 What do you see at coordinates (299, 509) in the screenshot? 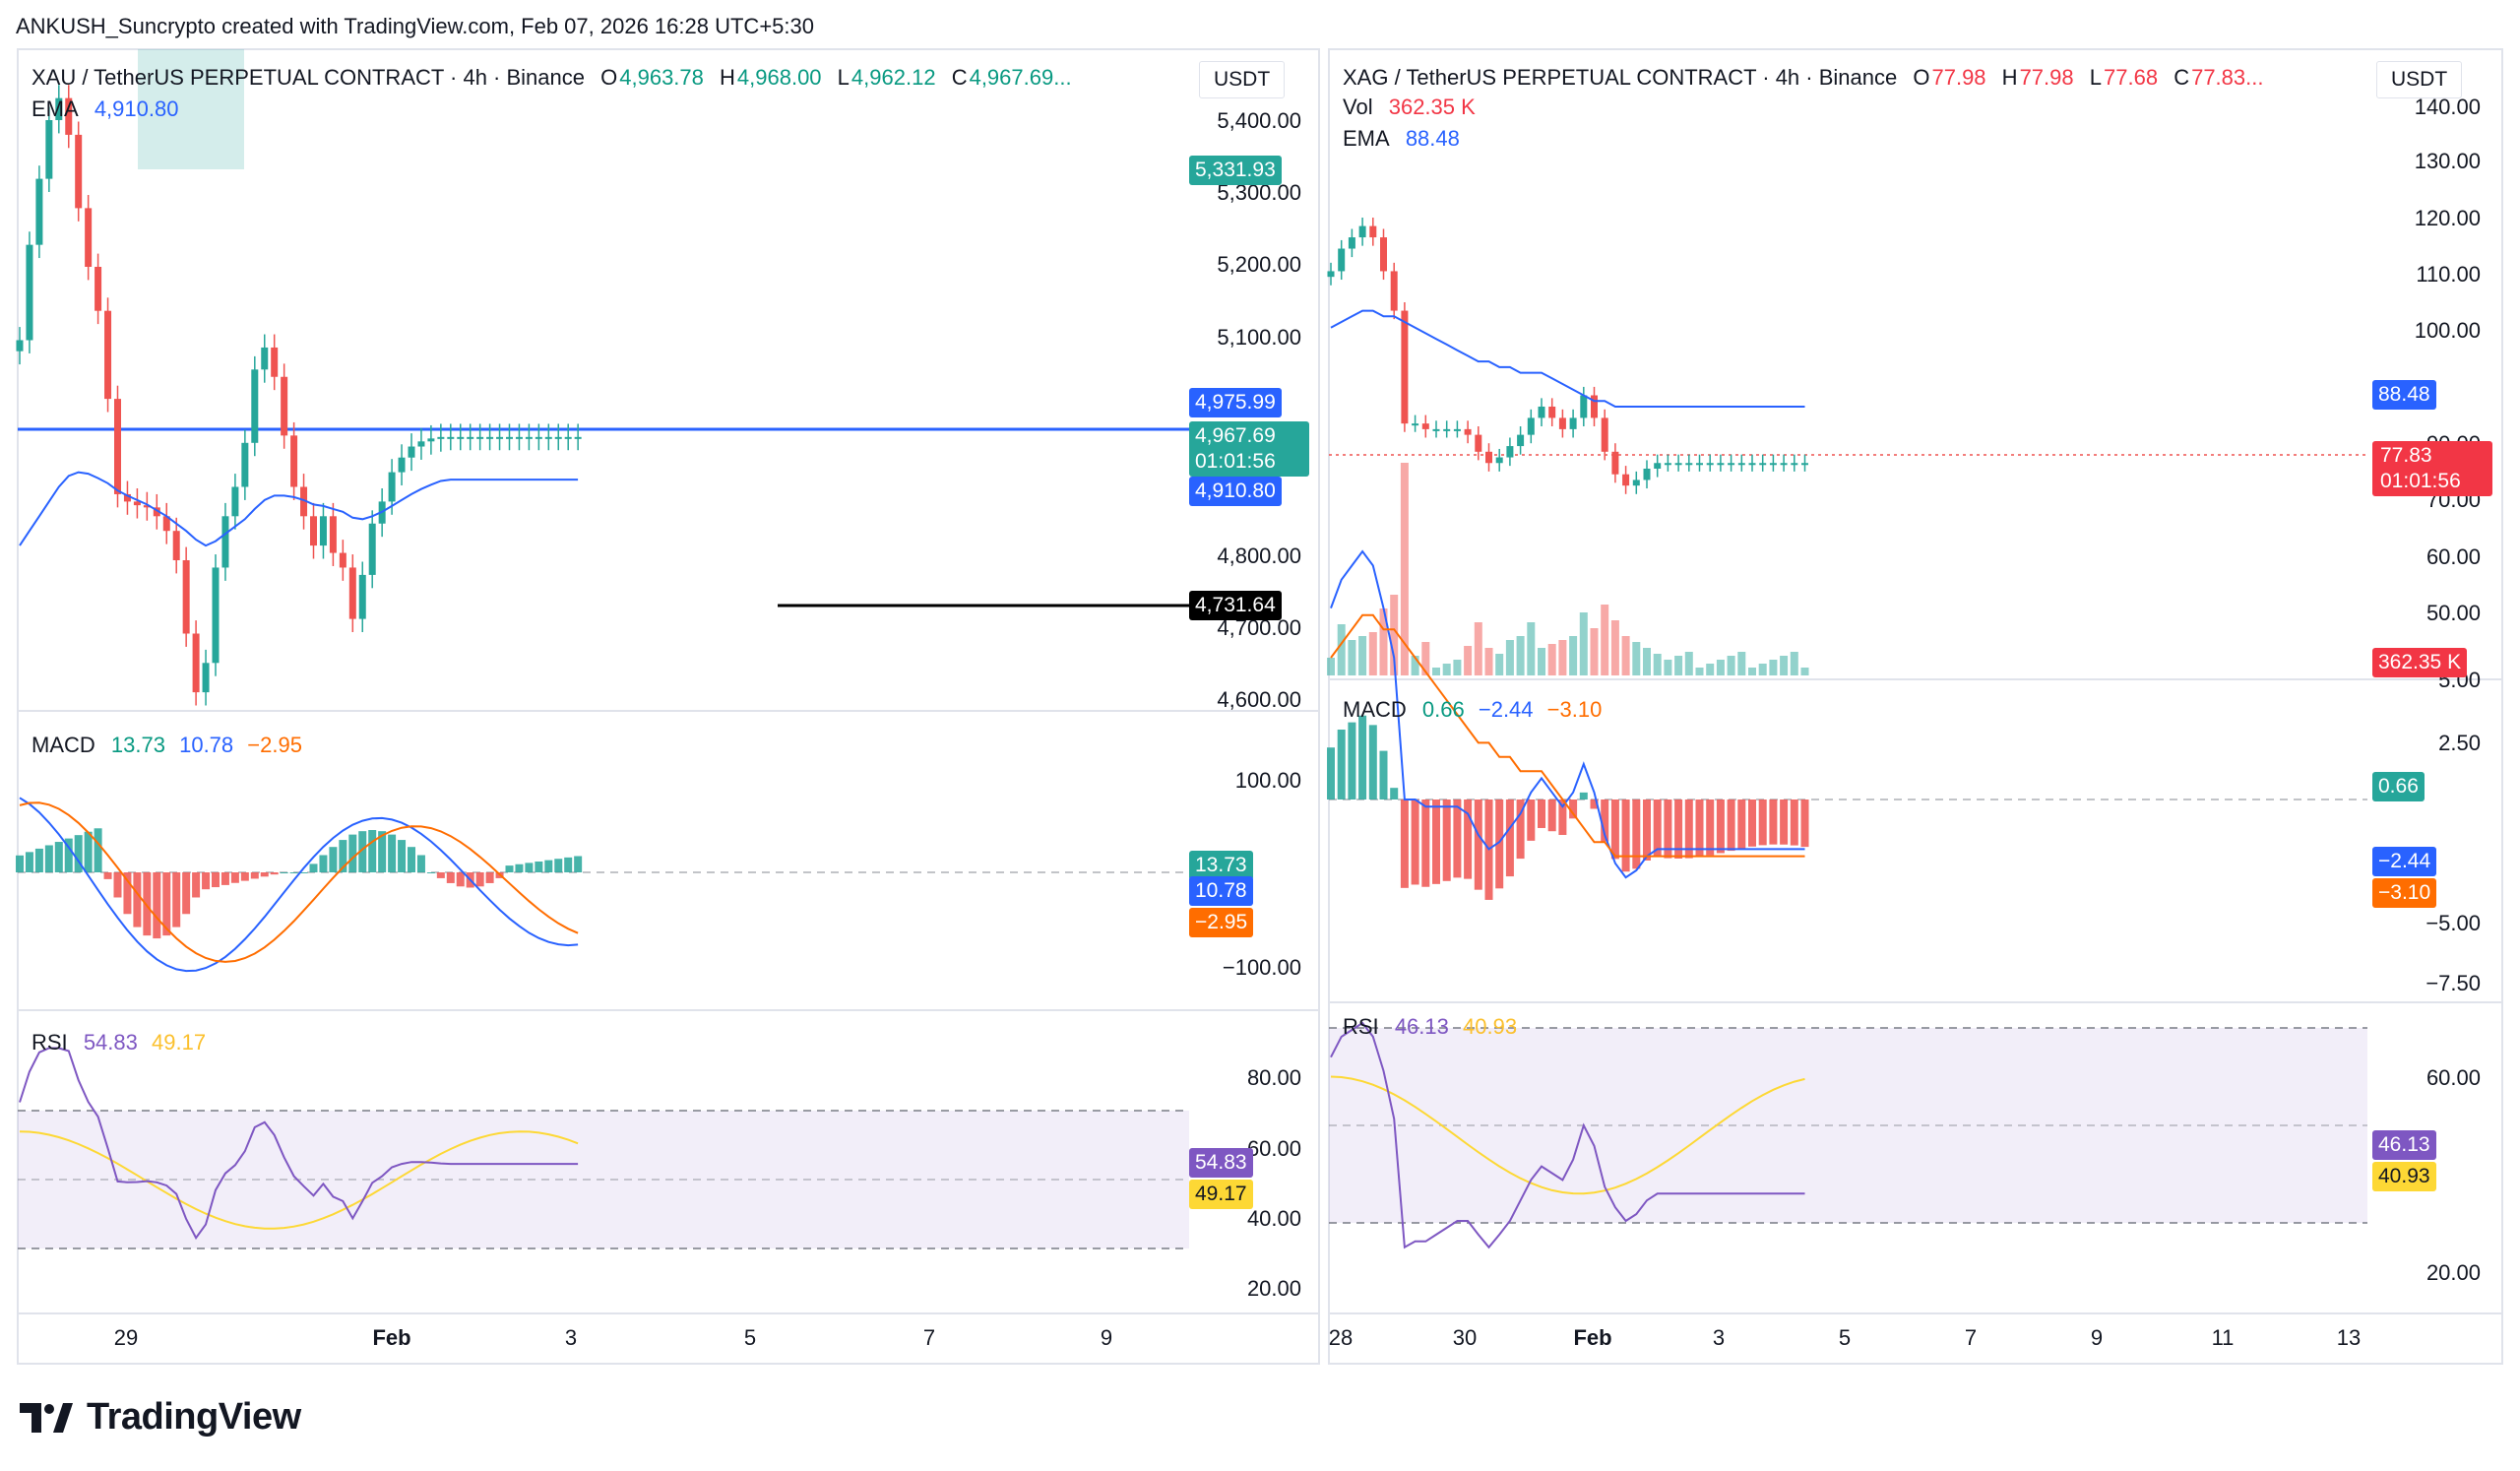
I see `left-ema` at bounding box center [299, 509].